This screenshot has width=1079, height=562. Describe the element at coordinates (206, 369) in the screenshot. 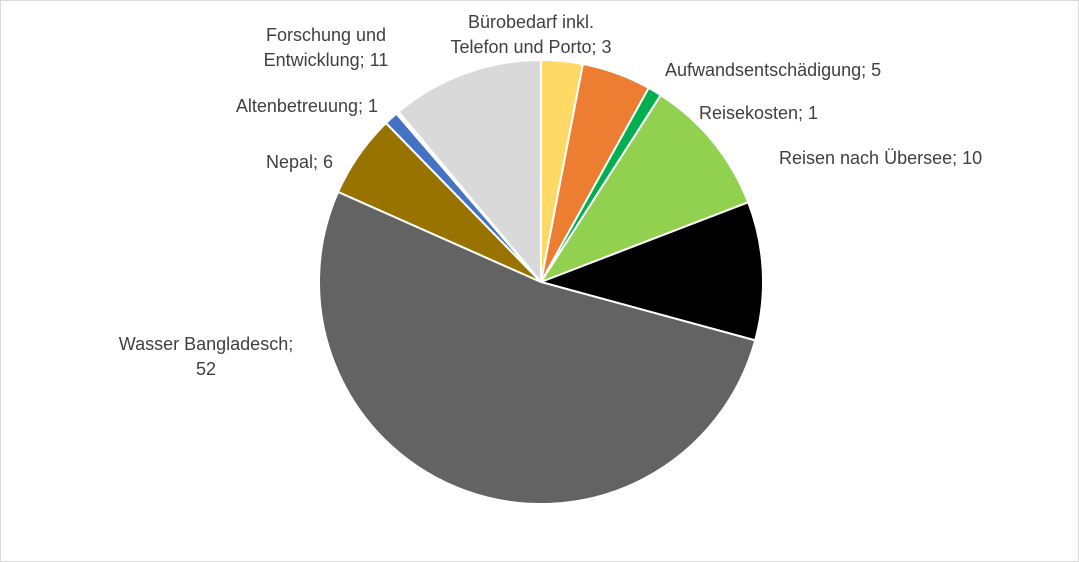

I see `slice-label-line: 52` at that location.